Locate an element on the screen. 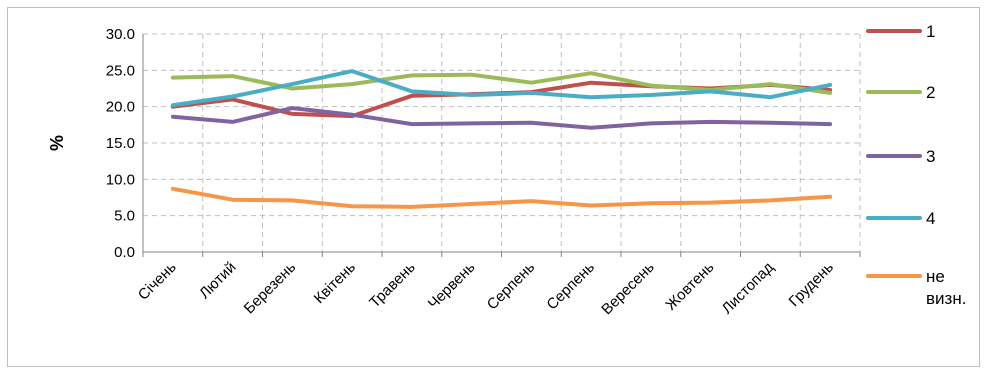  x-category-label: Листопад is located at coordinates (748, 288).